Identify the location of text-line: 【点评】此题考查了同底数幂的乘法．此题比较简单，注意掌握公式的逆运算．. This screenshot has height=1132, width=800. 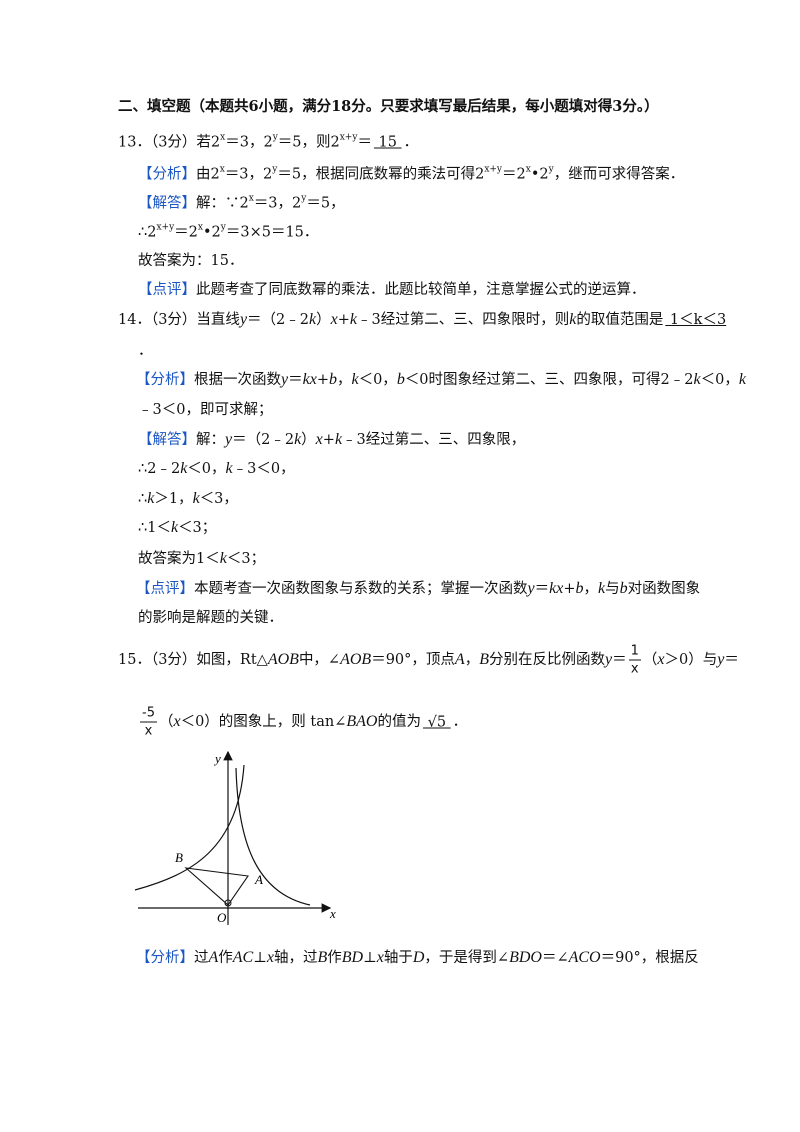
(392, 290).